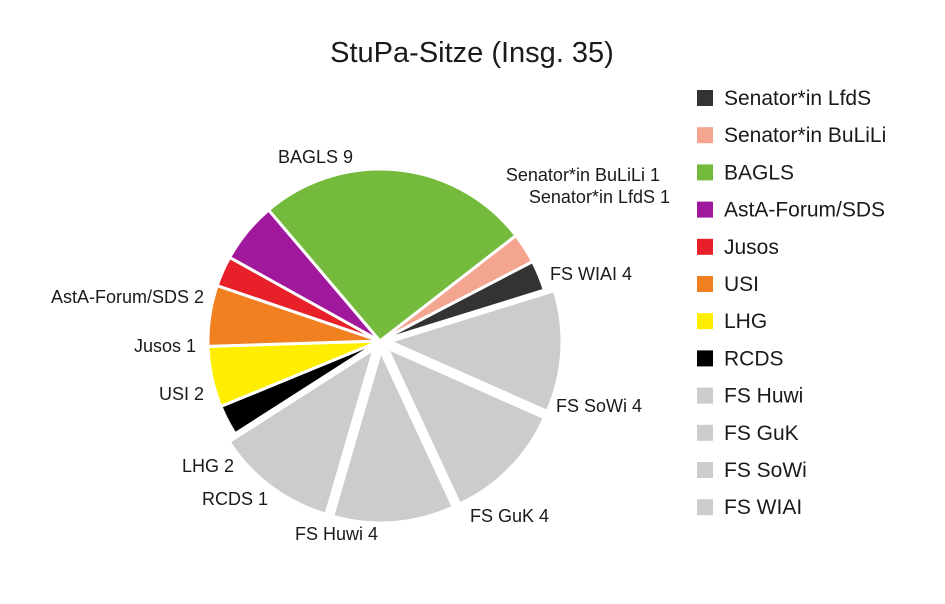 The height and width of the screenshot is (604, 945). Describe the element at coordinates (127, 297) in the screenshot. I see `slice-label-asta-forum-sds: AstA-Forum/SDS 2` at that location.